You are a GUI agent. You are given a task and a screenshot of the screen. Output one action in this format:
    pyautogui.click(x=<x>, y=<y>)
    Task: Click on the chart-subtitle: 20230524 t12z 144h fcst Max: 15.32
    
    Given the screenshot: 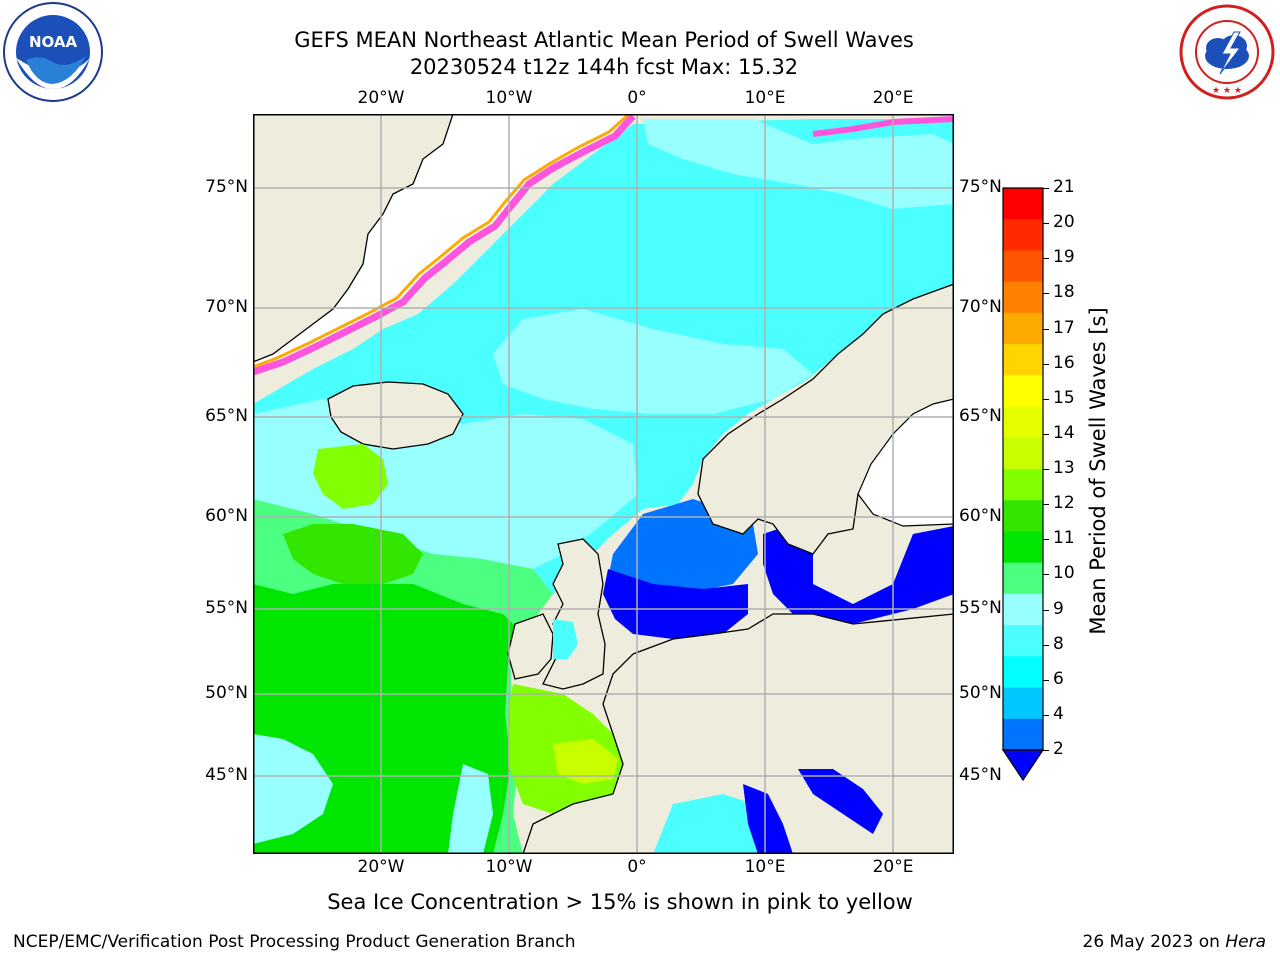 What is the action you would take?
    pyautogui.click(x=604, y=67)
    